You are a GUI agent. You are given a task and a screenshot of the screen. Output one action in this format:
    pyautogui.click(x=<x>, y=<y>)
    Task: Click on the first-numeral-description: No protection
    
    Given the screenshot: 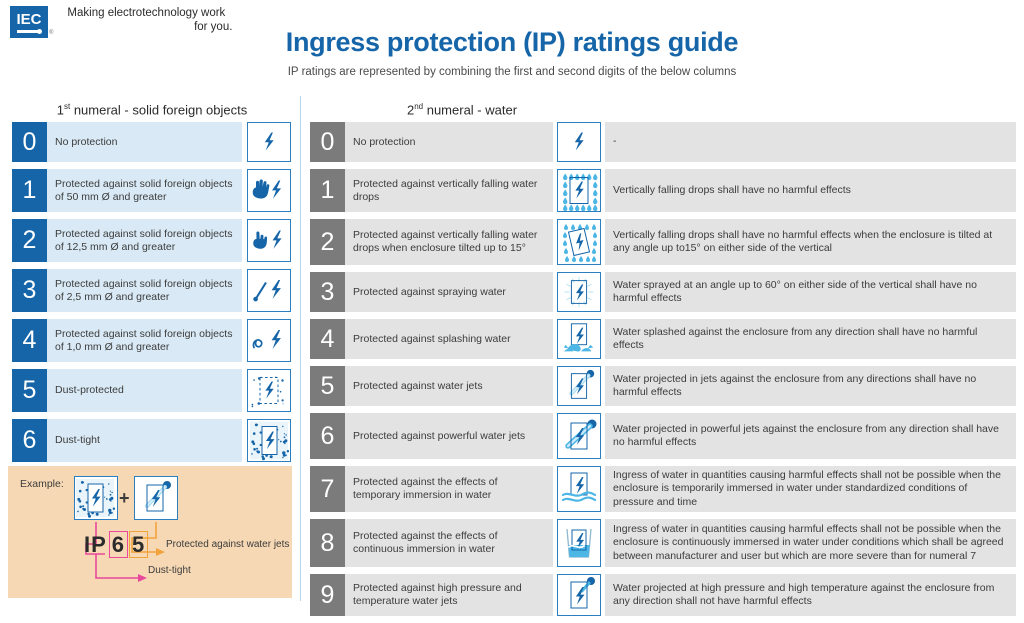 What is the action you would take?
    pyautogui.click(x=144, y=142)
    